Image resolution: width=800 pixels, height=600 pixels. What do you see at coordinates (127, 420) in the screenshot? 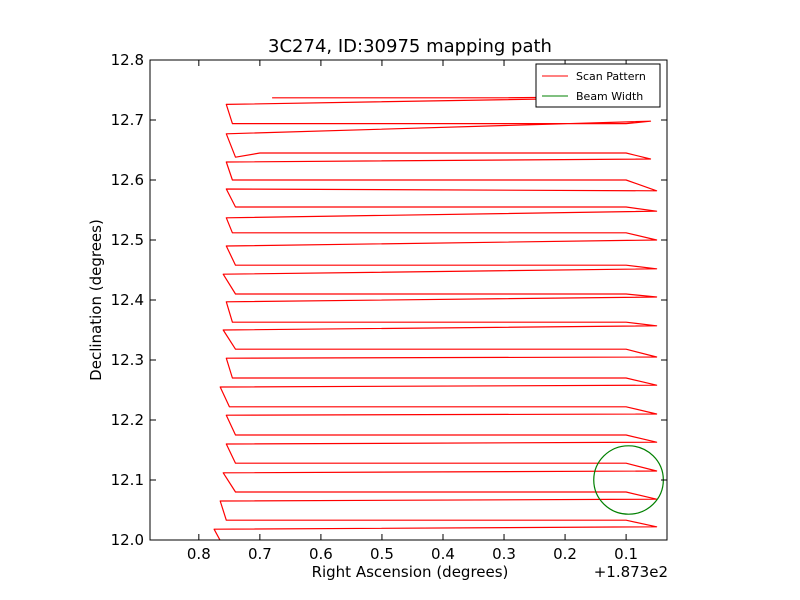
I see `y-tick-label: 12.2` at bounding box center [127, 420].